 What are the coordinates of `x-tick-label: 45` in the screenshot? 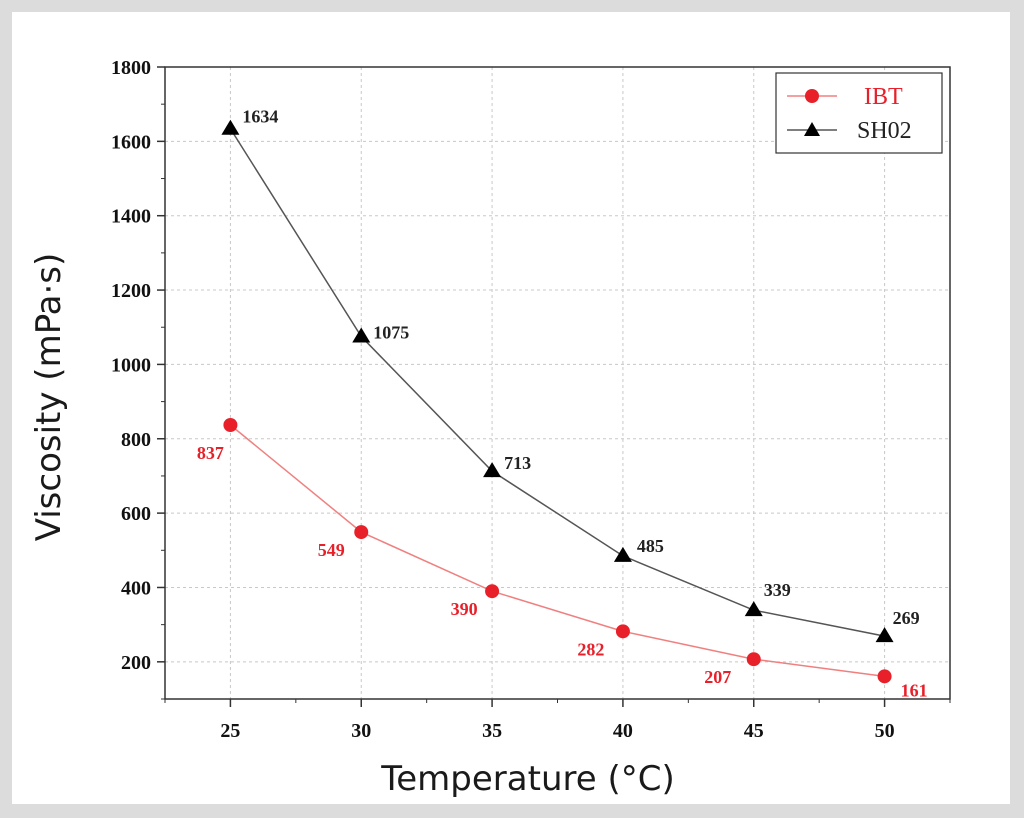 It's located at (754, 731).